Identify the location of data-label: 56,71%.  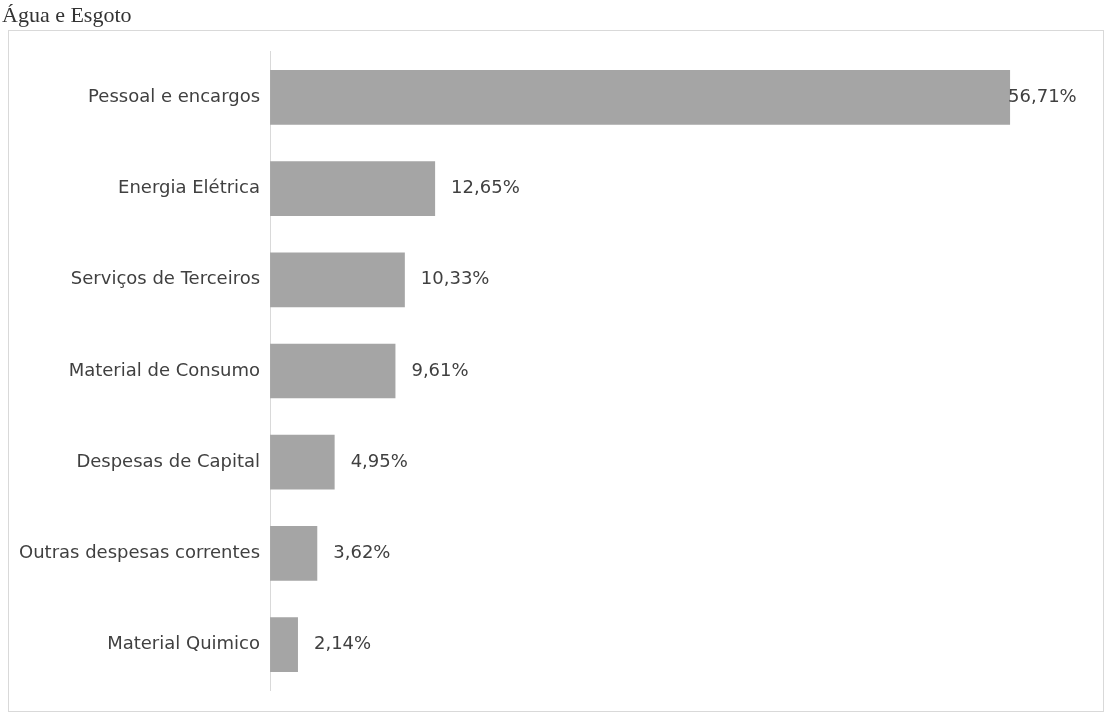
(1042, 96).